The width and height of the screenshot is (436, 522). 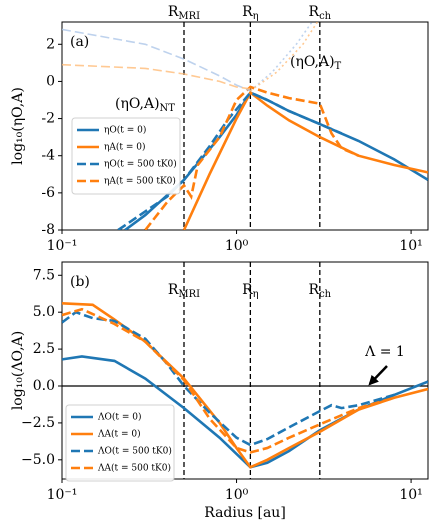 What do you see at coordinates (44, 275) in the screenshot?
I see `y-tick-label: 7.5` at bounding box center [44, 275].